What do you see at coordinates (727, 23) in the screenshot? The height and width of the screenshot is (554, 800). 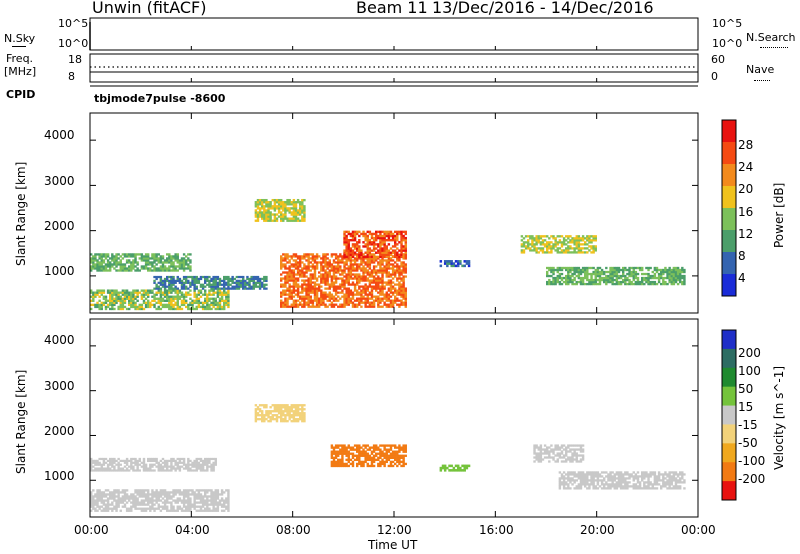 I see `nsearch-tick-top: 10^5` at bounding box center [727, 23].